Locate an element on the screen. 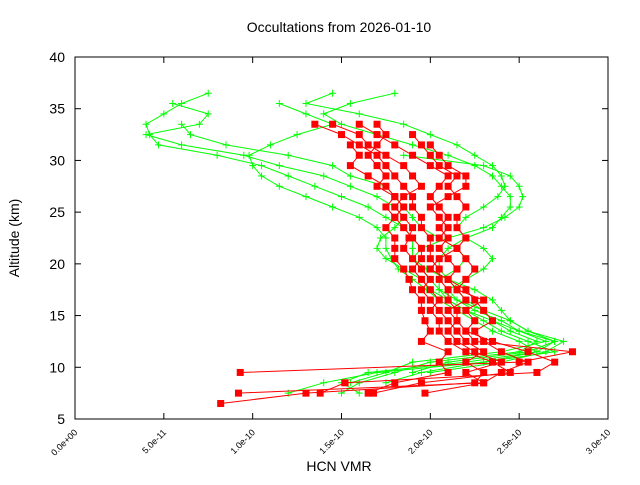  y-tick-label: 20 is located at coordinates (57, 264).